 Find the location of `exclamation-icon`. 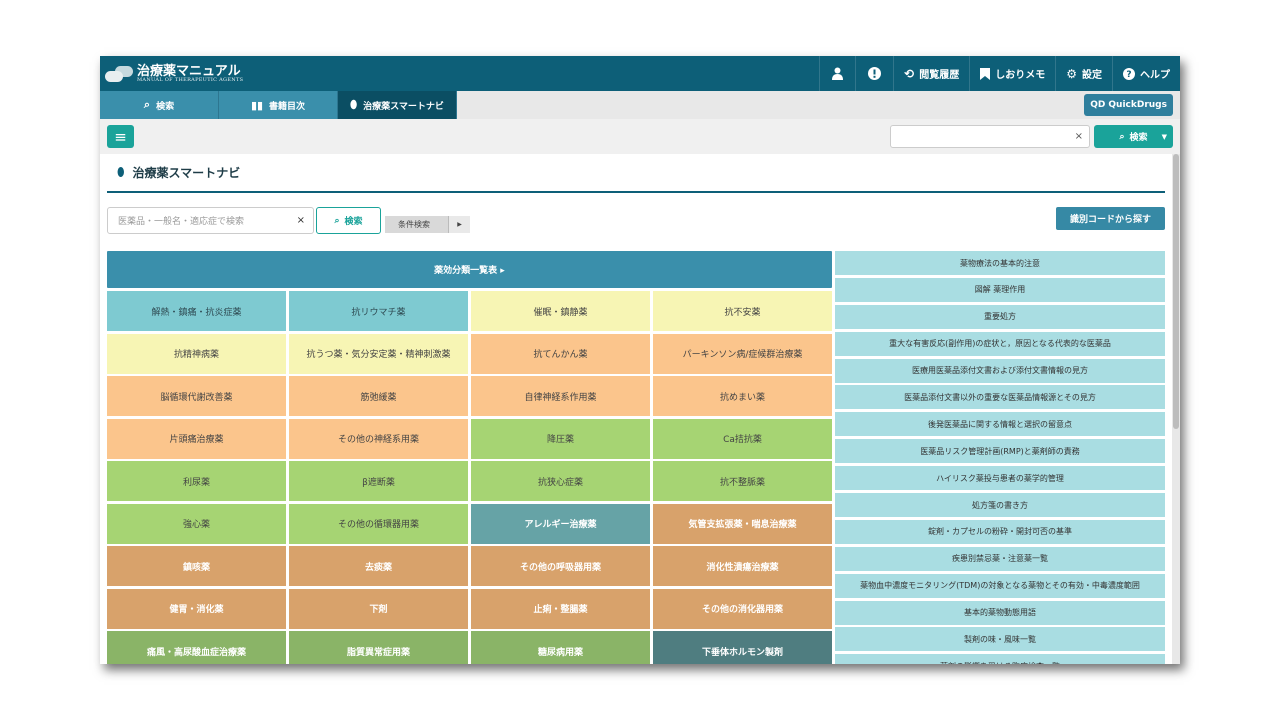

exclamation-icon is located at coordinates (875, 73).